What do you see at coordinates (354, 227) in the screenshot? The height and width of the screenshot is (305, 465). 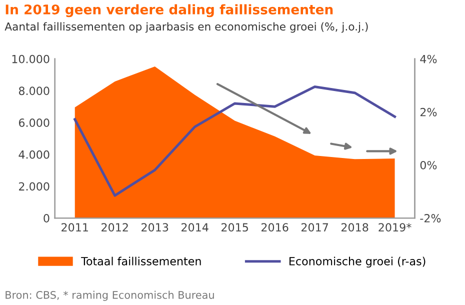 I see `x-tick-label: 2018` at bounding box center [354, 227].